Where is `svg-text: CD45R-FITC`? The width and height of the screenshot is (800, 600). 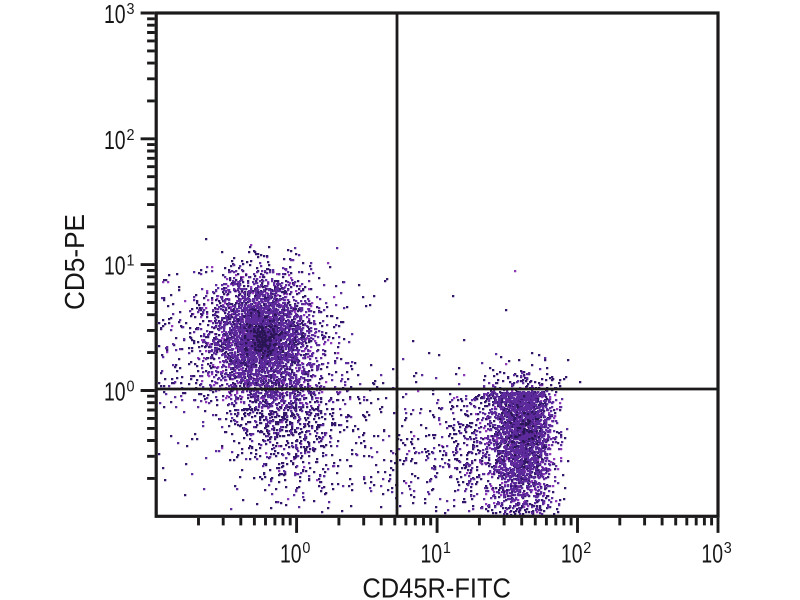 svg-text: CD45R-FITC is located at coordinates (436, 586).